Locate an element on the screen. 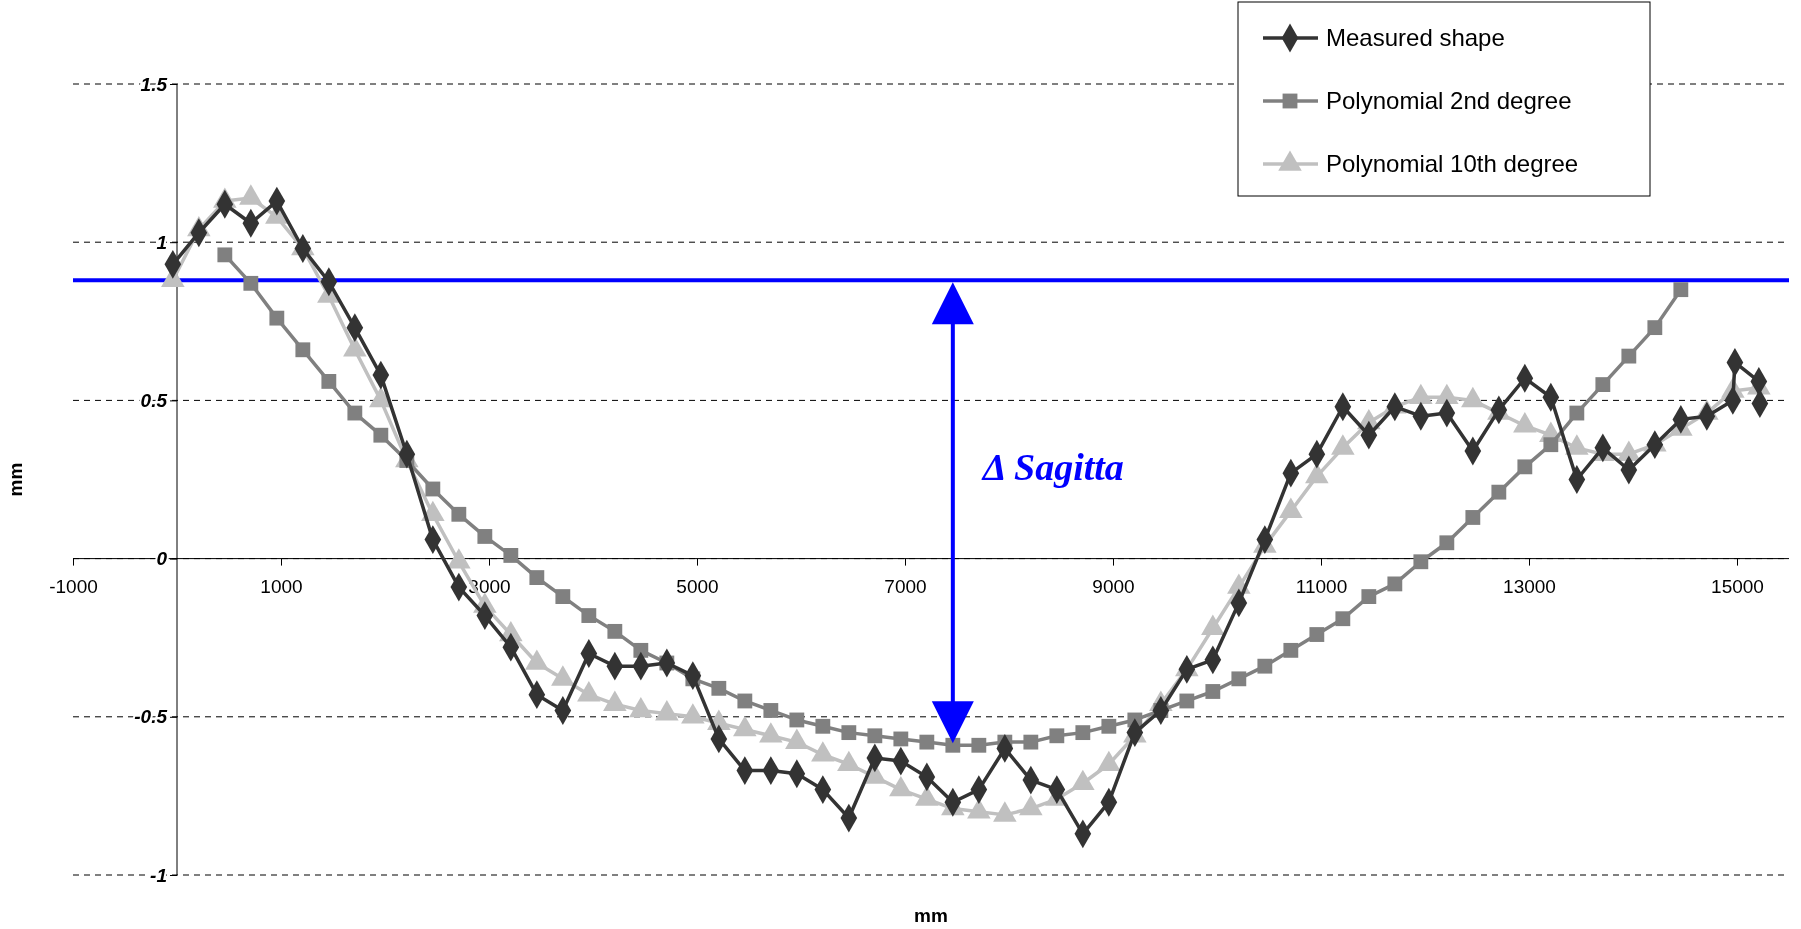 This screenshot has height=929, width=1801. x-tick-label: 15000 is located at coordinates (1737, 587).